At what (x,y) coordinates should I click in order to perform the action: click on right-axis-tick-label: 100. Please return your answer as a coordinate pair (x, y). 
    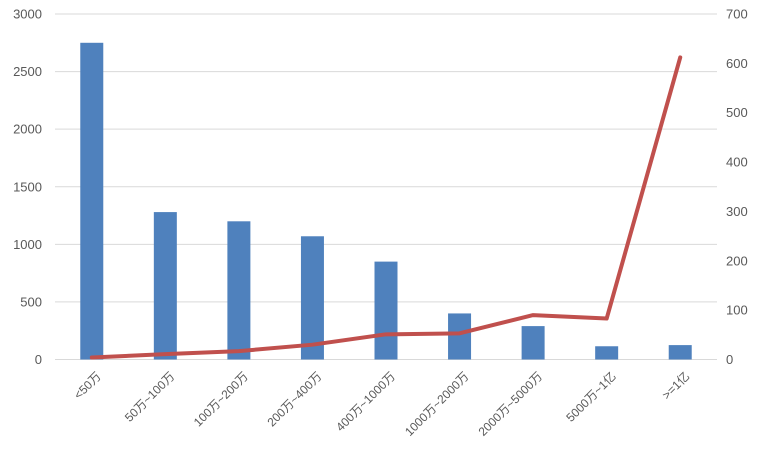
    Looking at the image, I should click on (737, 310).